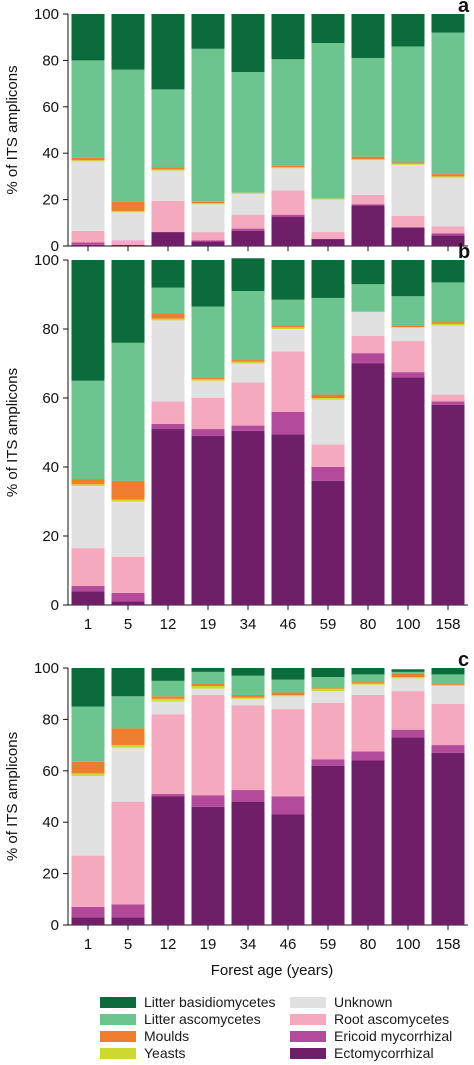 Image resolution: width=474 pixels, height=1065 pixels. Describe the element at coordinates (202, 1019) in the screenshot. I see `legend-label: Litter ascomycetes` at that location.